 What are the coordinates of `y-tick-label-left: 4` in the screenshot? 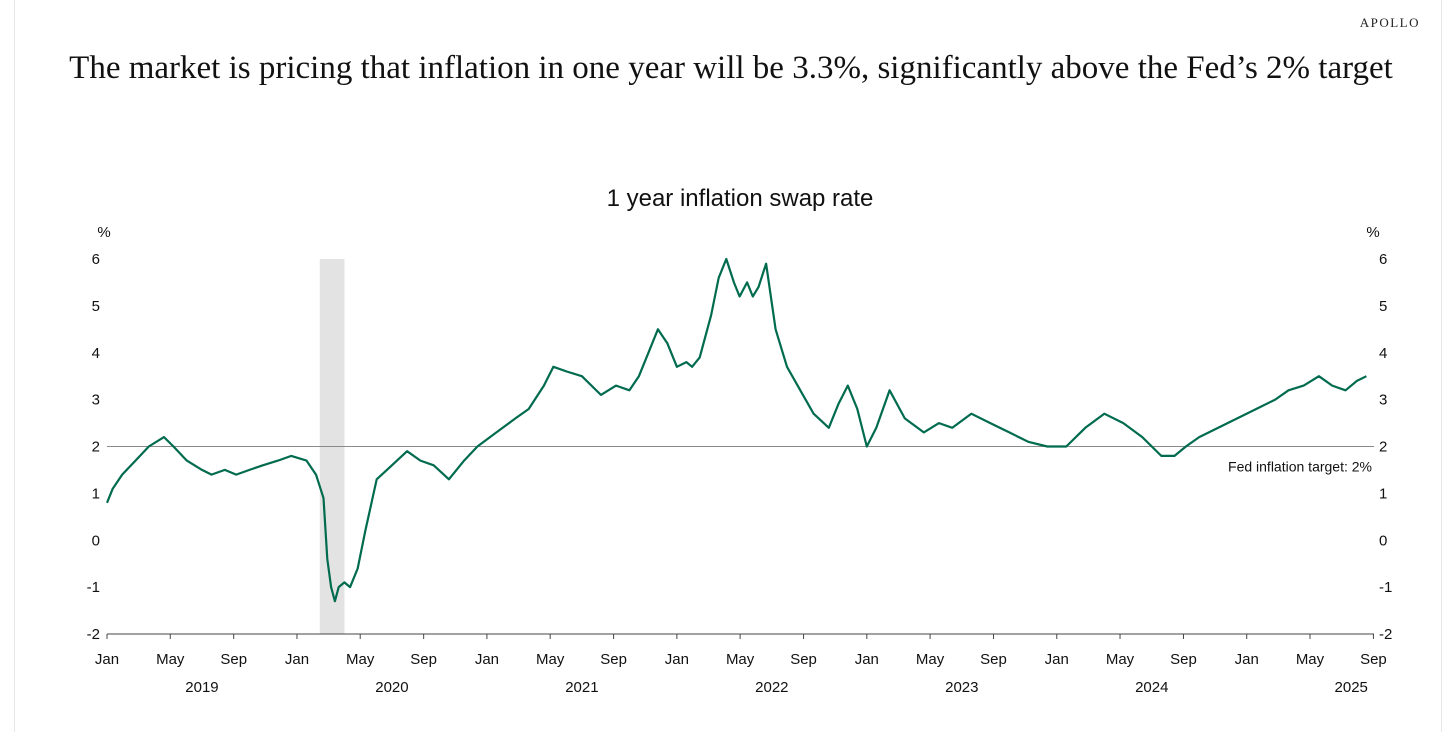 It's located at (96, 353).